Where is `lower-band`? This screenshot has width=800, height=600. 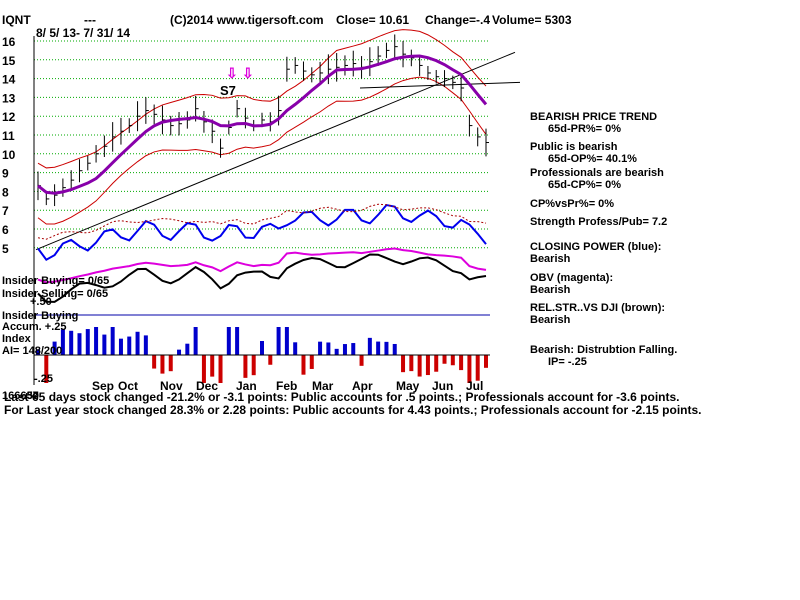
lower-band is located at coordinates (262, 150).